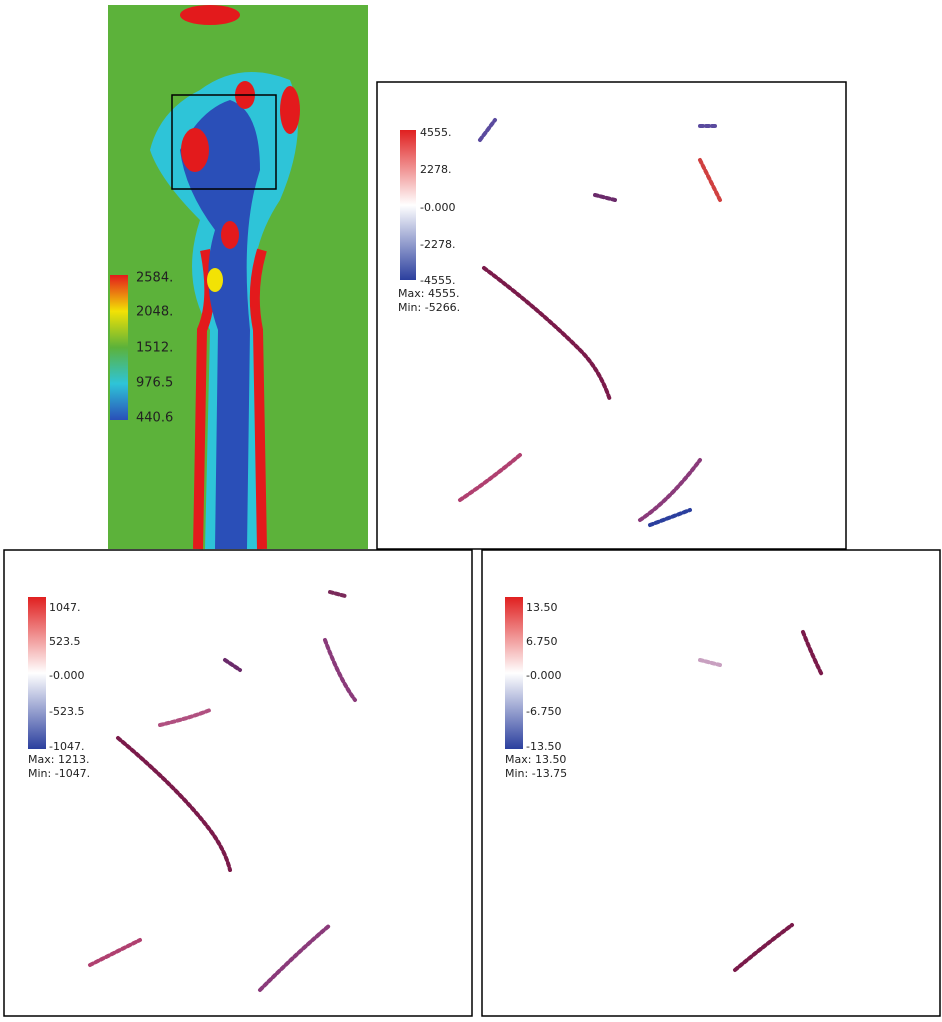 This screenshot has height=1022, width=942. What do you see at coordinates (543, 711) in the screenshot?
I see `colorbar-label: -6.750` at bounding box center [543, 711].